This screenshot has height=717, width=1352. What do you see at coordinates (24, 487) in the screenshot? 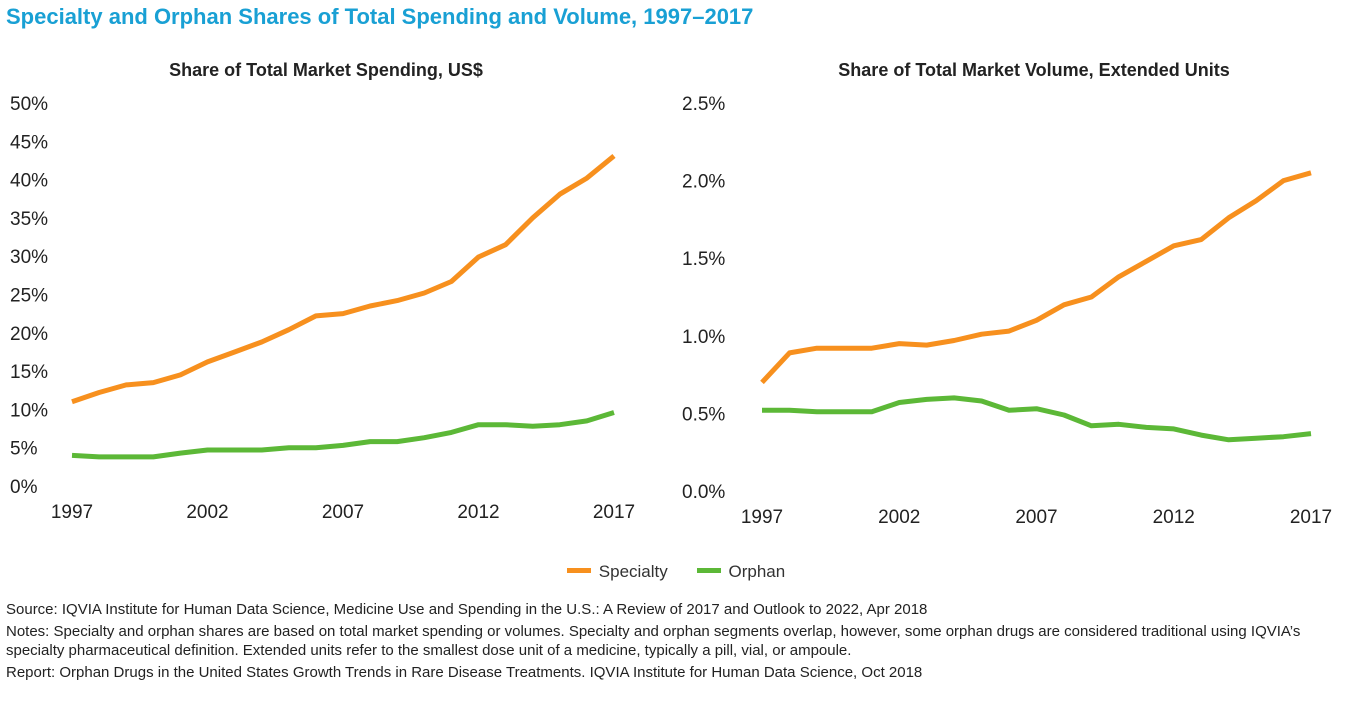
I see `spending-ytick-label: 0%` at bounding box center [24, 487].